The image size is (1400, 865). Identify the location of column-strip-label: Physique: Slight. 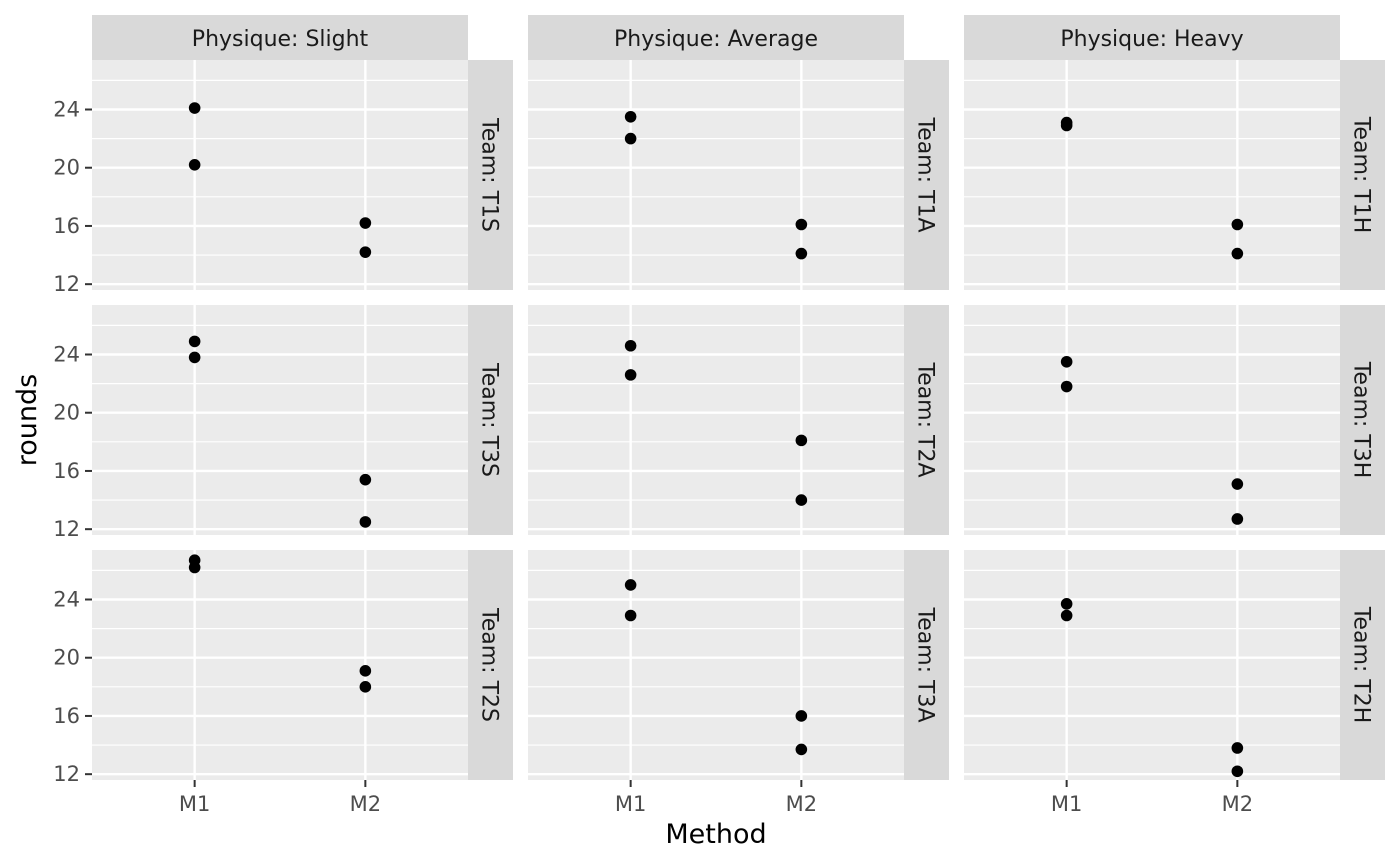
(280, 39).